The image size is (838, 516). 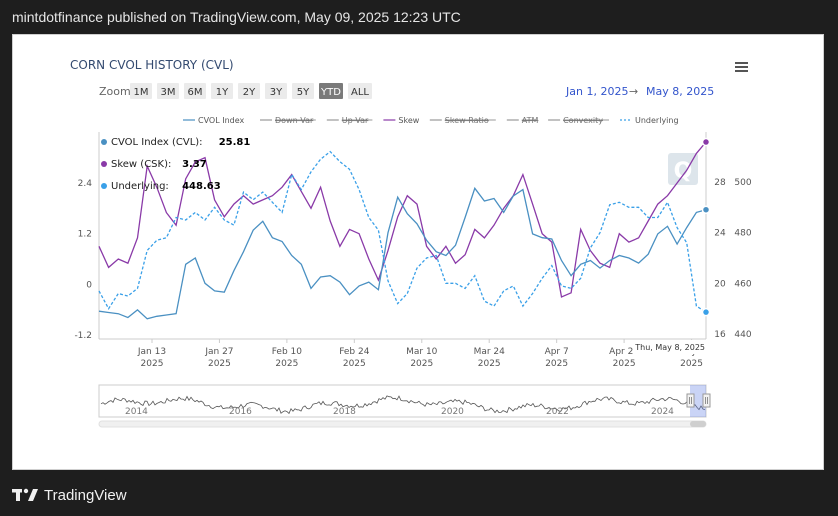 I want to click on zoom-button-3y: 3Y, so click(x=276, y=91).